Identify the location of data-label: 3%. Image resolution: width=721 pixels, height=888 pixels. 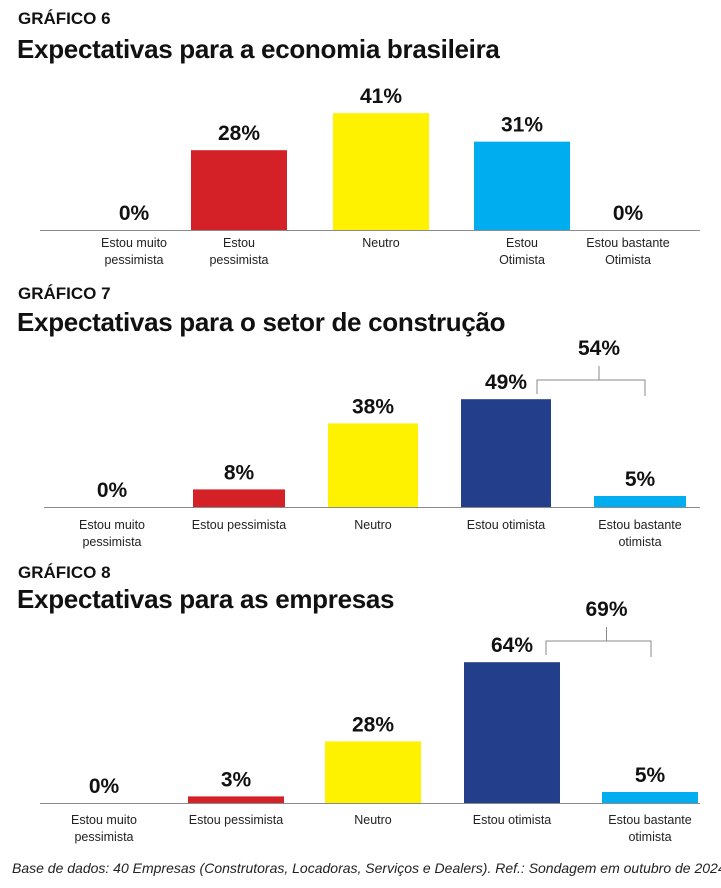
(236, 779).